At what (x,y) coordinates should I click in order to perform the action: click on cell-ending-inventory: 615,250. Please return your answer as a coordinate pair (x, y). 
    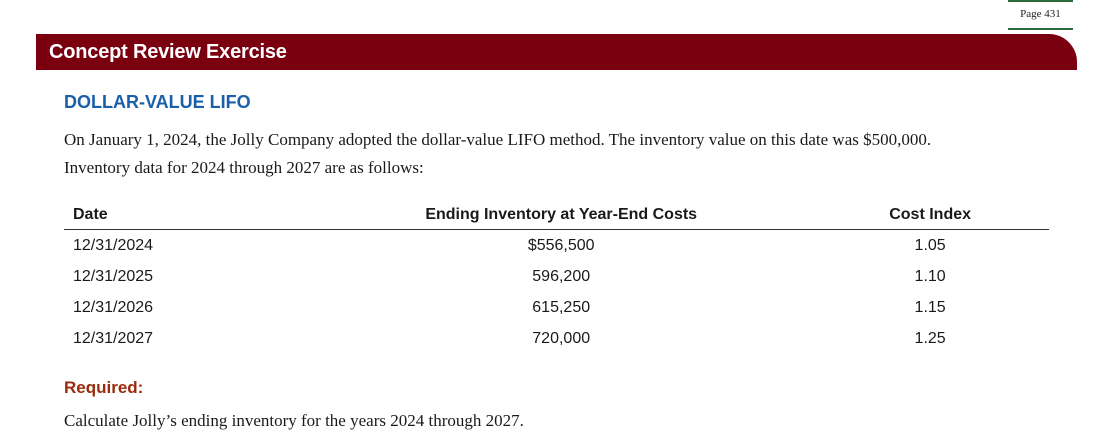
    Looking at the image, I should click on (561, 307).